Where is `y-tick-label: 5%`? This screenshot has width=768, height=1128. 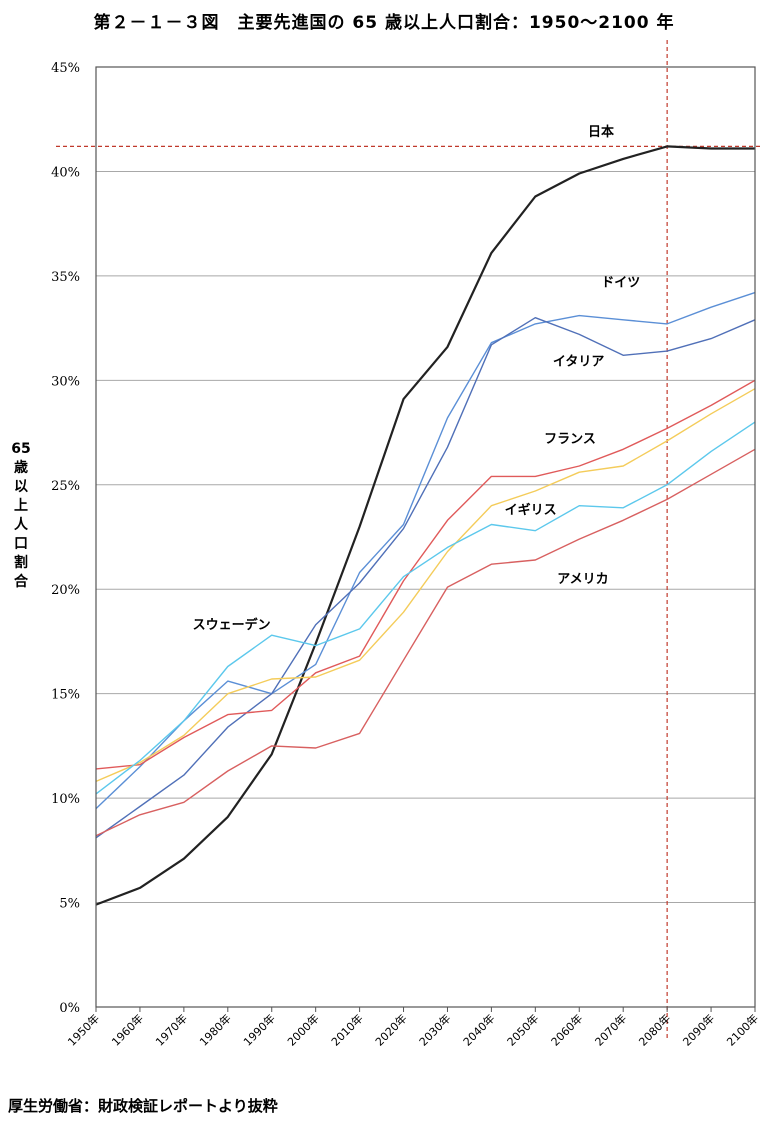 y-tick-label: 5% is located at coordinates (69, 904).